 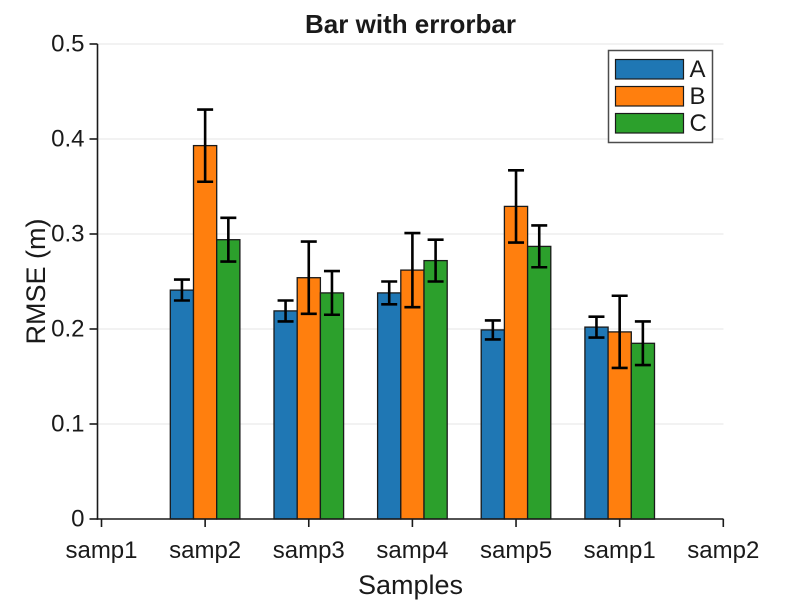 What do you see at coordinates (649, 96) in the screenshot?
I see `legend-swatch-B` at bounding box center [649, 96].